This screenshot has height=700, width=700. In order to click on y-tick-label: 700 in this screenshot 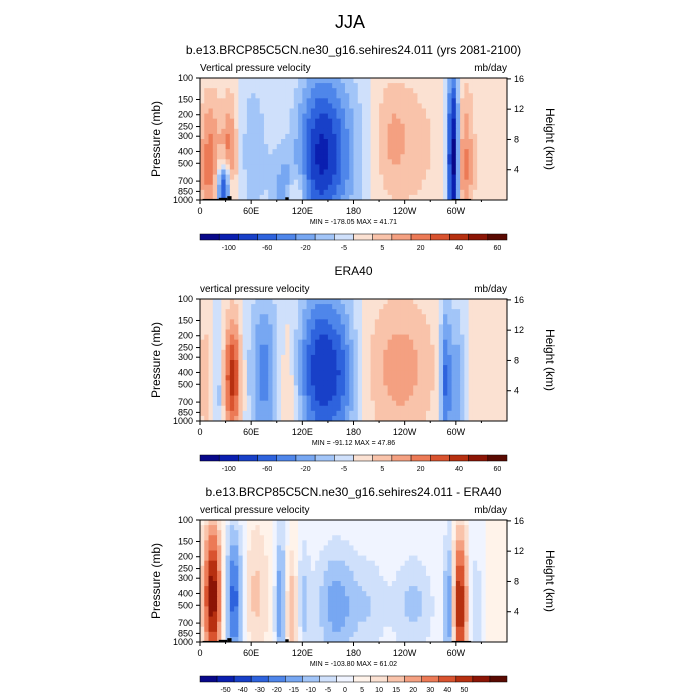, I will do `click(185, 402)`.